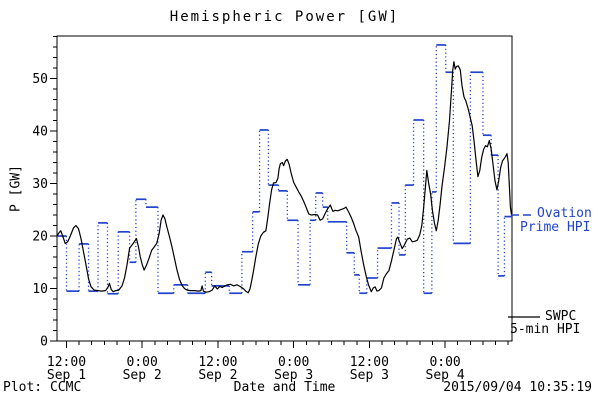 The height and width of the screenshot is (400, 600). What do you see at coordinates (564, 213) in the screenshot?
I see `legend-ovation-line1: Ovation` at bounding box center [564, 213].